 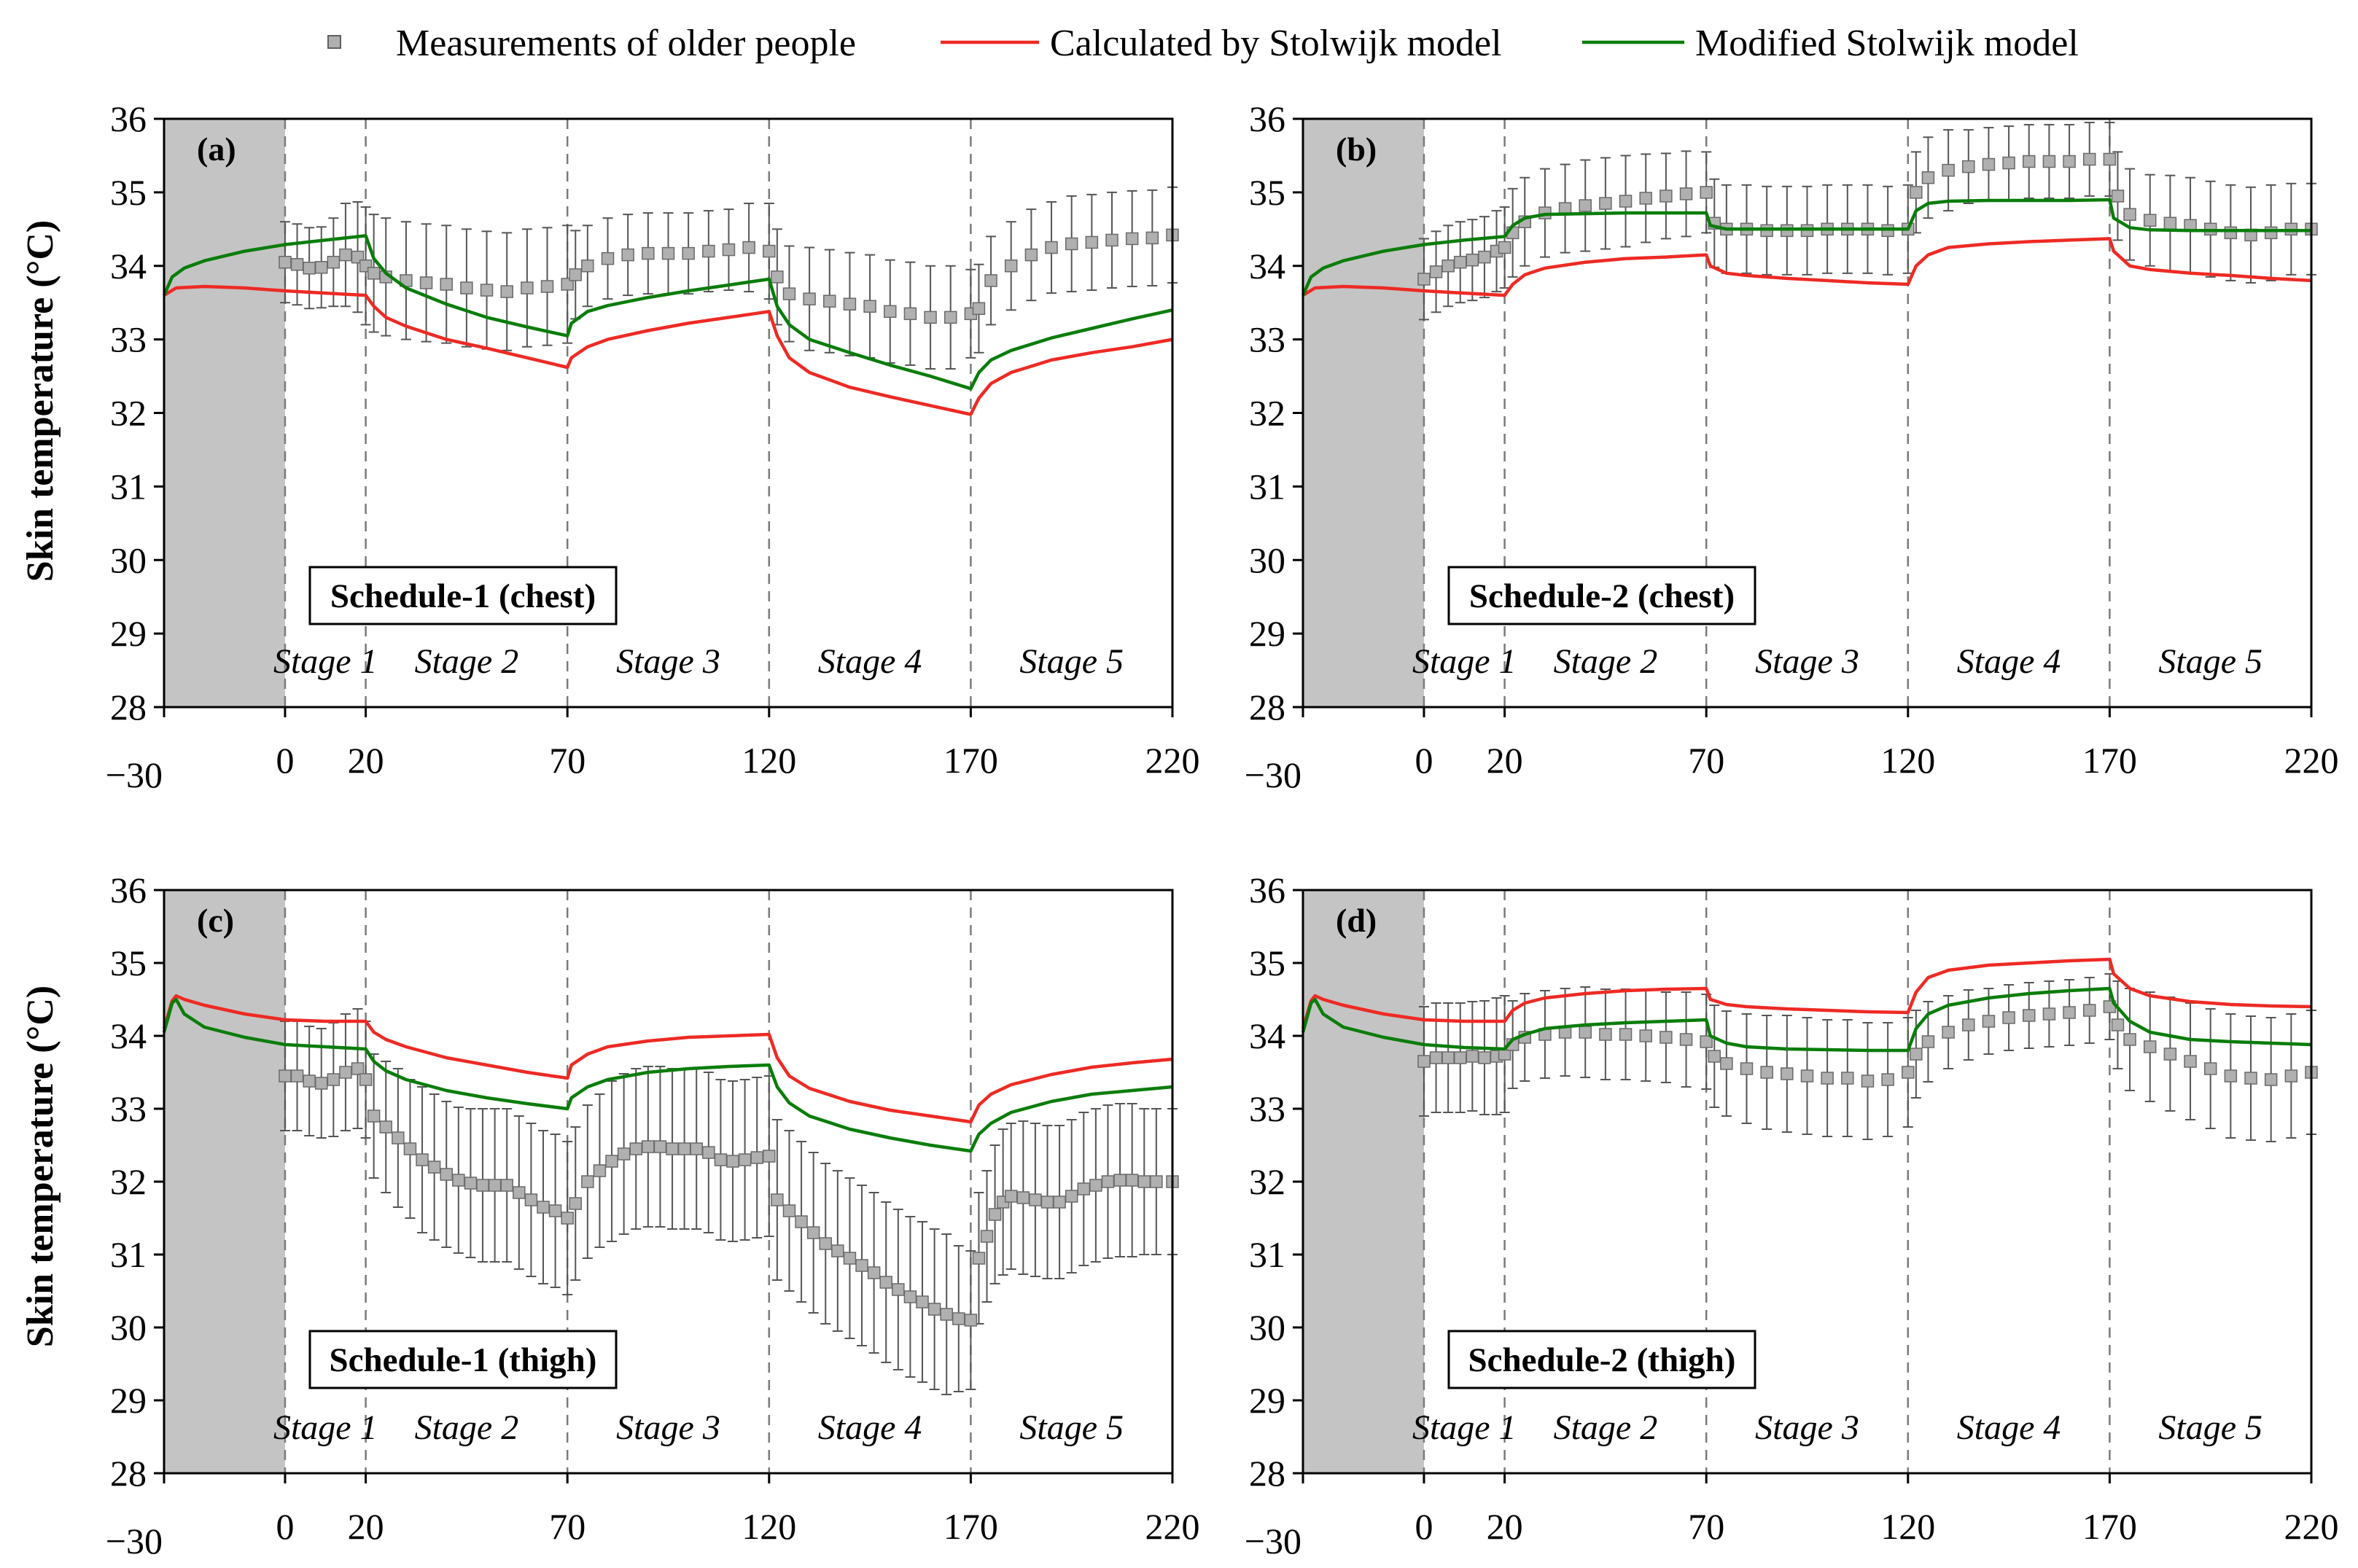 What do you see at coordinates (463, 596) in the screenshot?
I see `schedule-box` at bounding box center [463, 596].